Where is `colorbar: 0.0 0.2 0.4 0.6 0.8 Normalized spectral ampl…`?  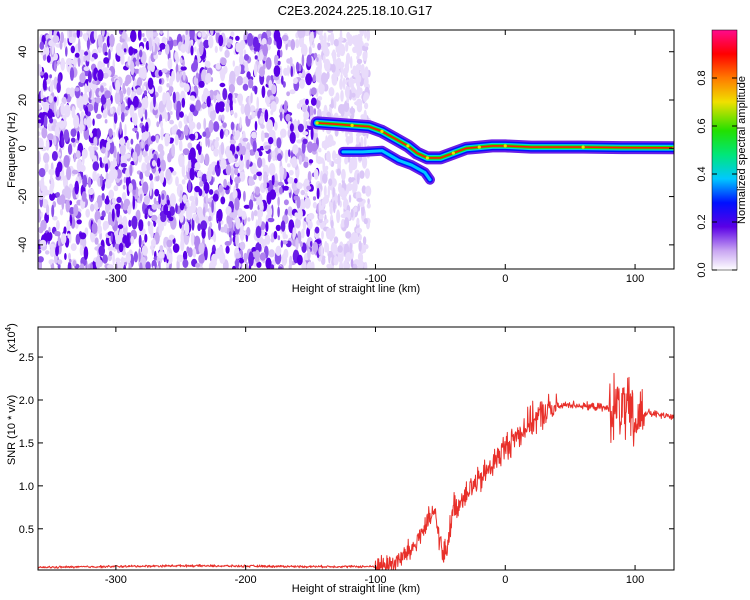
colorbar: 0.0 0.2 0.4 0.6 0.8 Normalized spectral ampl… is located at coordinates (722, 153).